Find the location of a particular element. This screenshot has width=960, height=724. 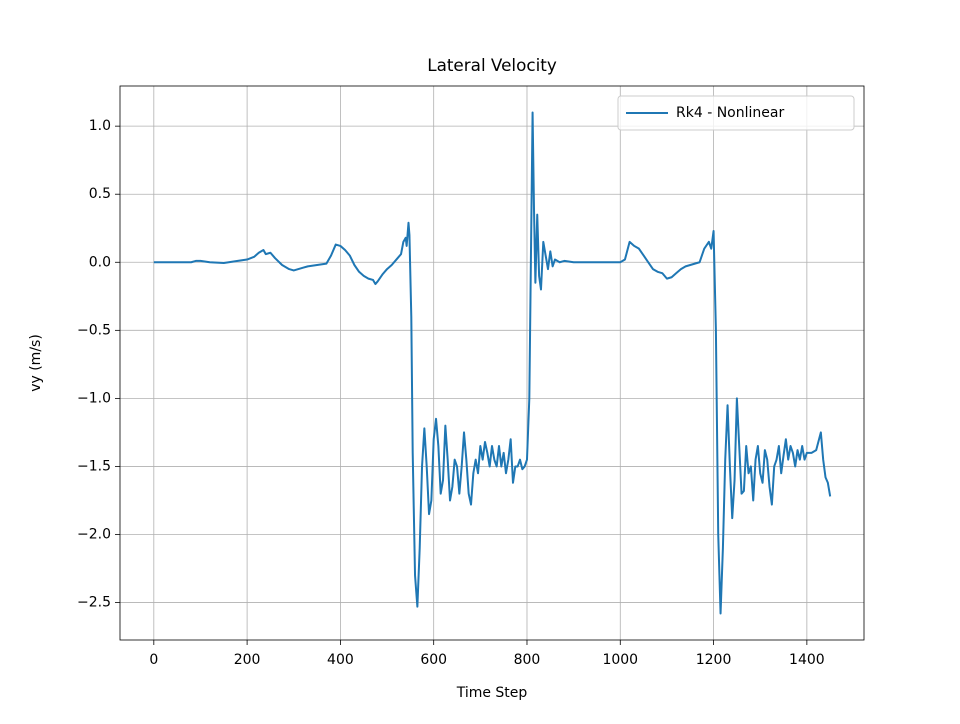

y-tick-label: −2.0 is located at coordinates (94, 535).